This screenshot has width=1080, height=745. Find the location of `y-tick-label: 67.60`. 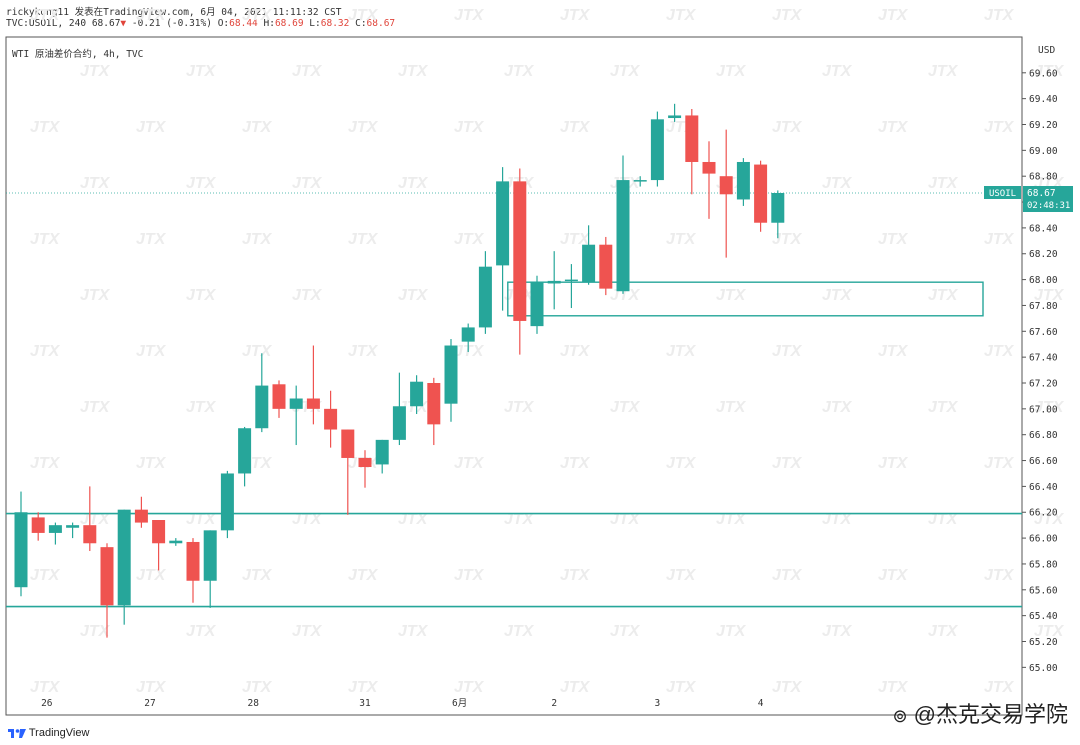

y-tick-label: 67.60 is located at coordinates (1043, 332).